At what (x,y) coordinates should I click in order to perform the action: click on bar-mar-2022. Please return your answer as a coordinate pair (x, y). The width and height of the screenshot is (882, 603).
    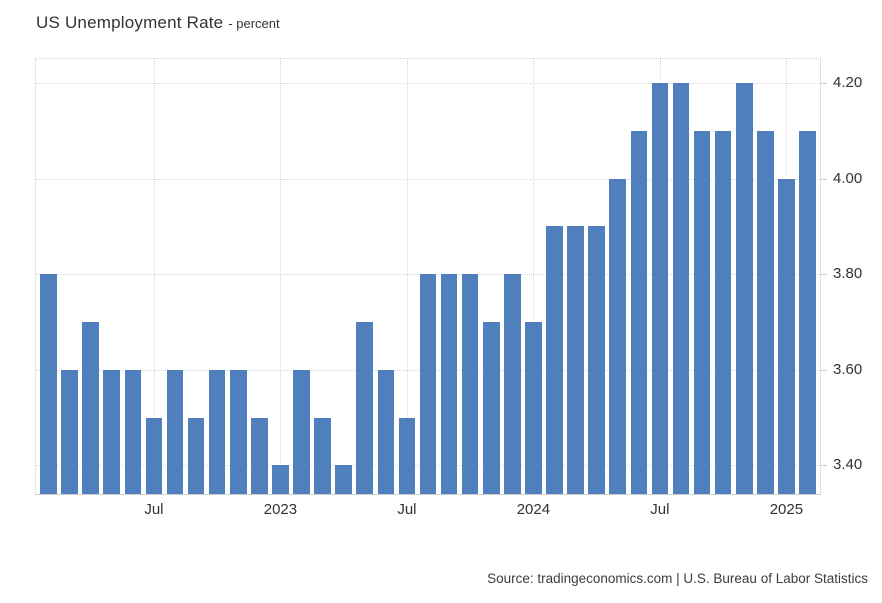
    Looking at the image, I should click on (69, 431).